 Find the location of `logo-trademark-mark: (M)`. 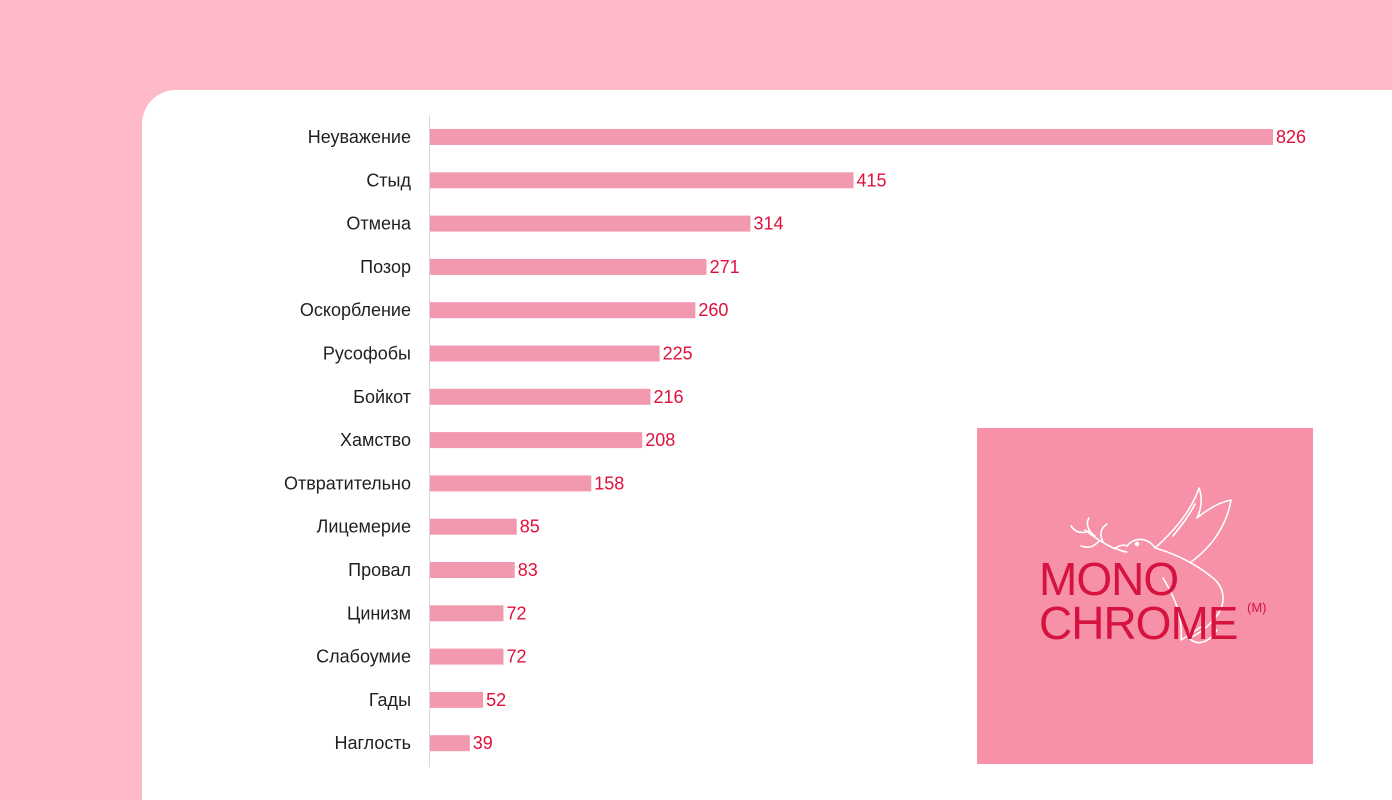

logo-trademark-mark: (M) is located at coordinates (1257, 607).